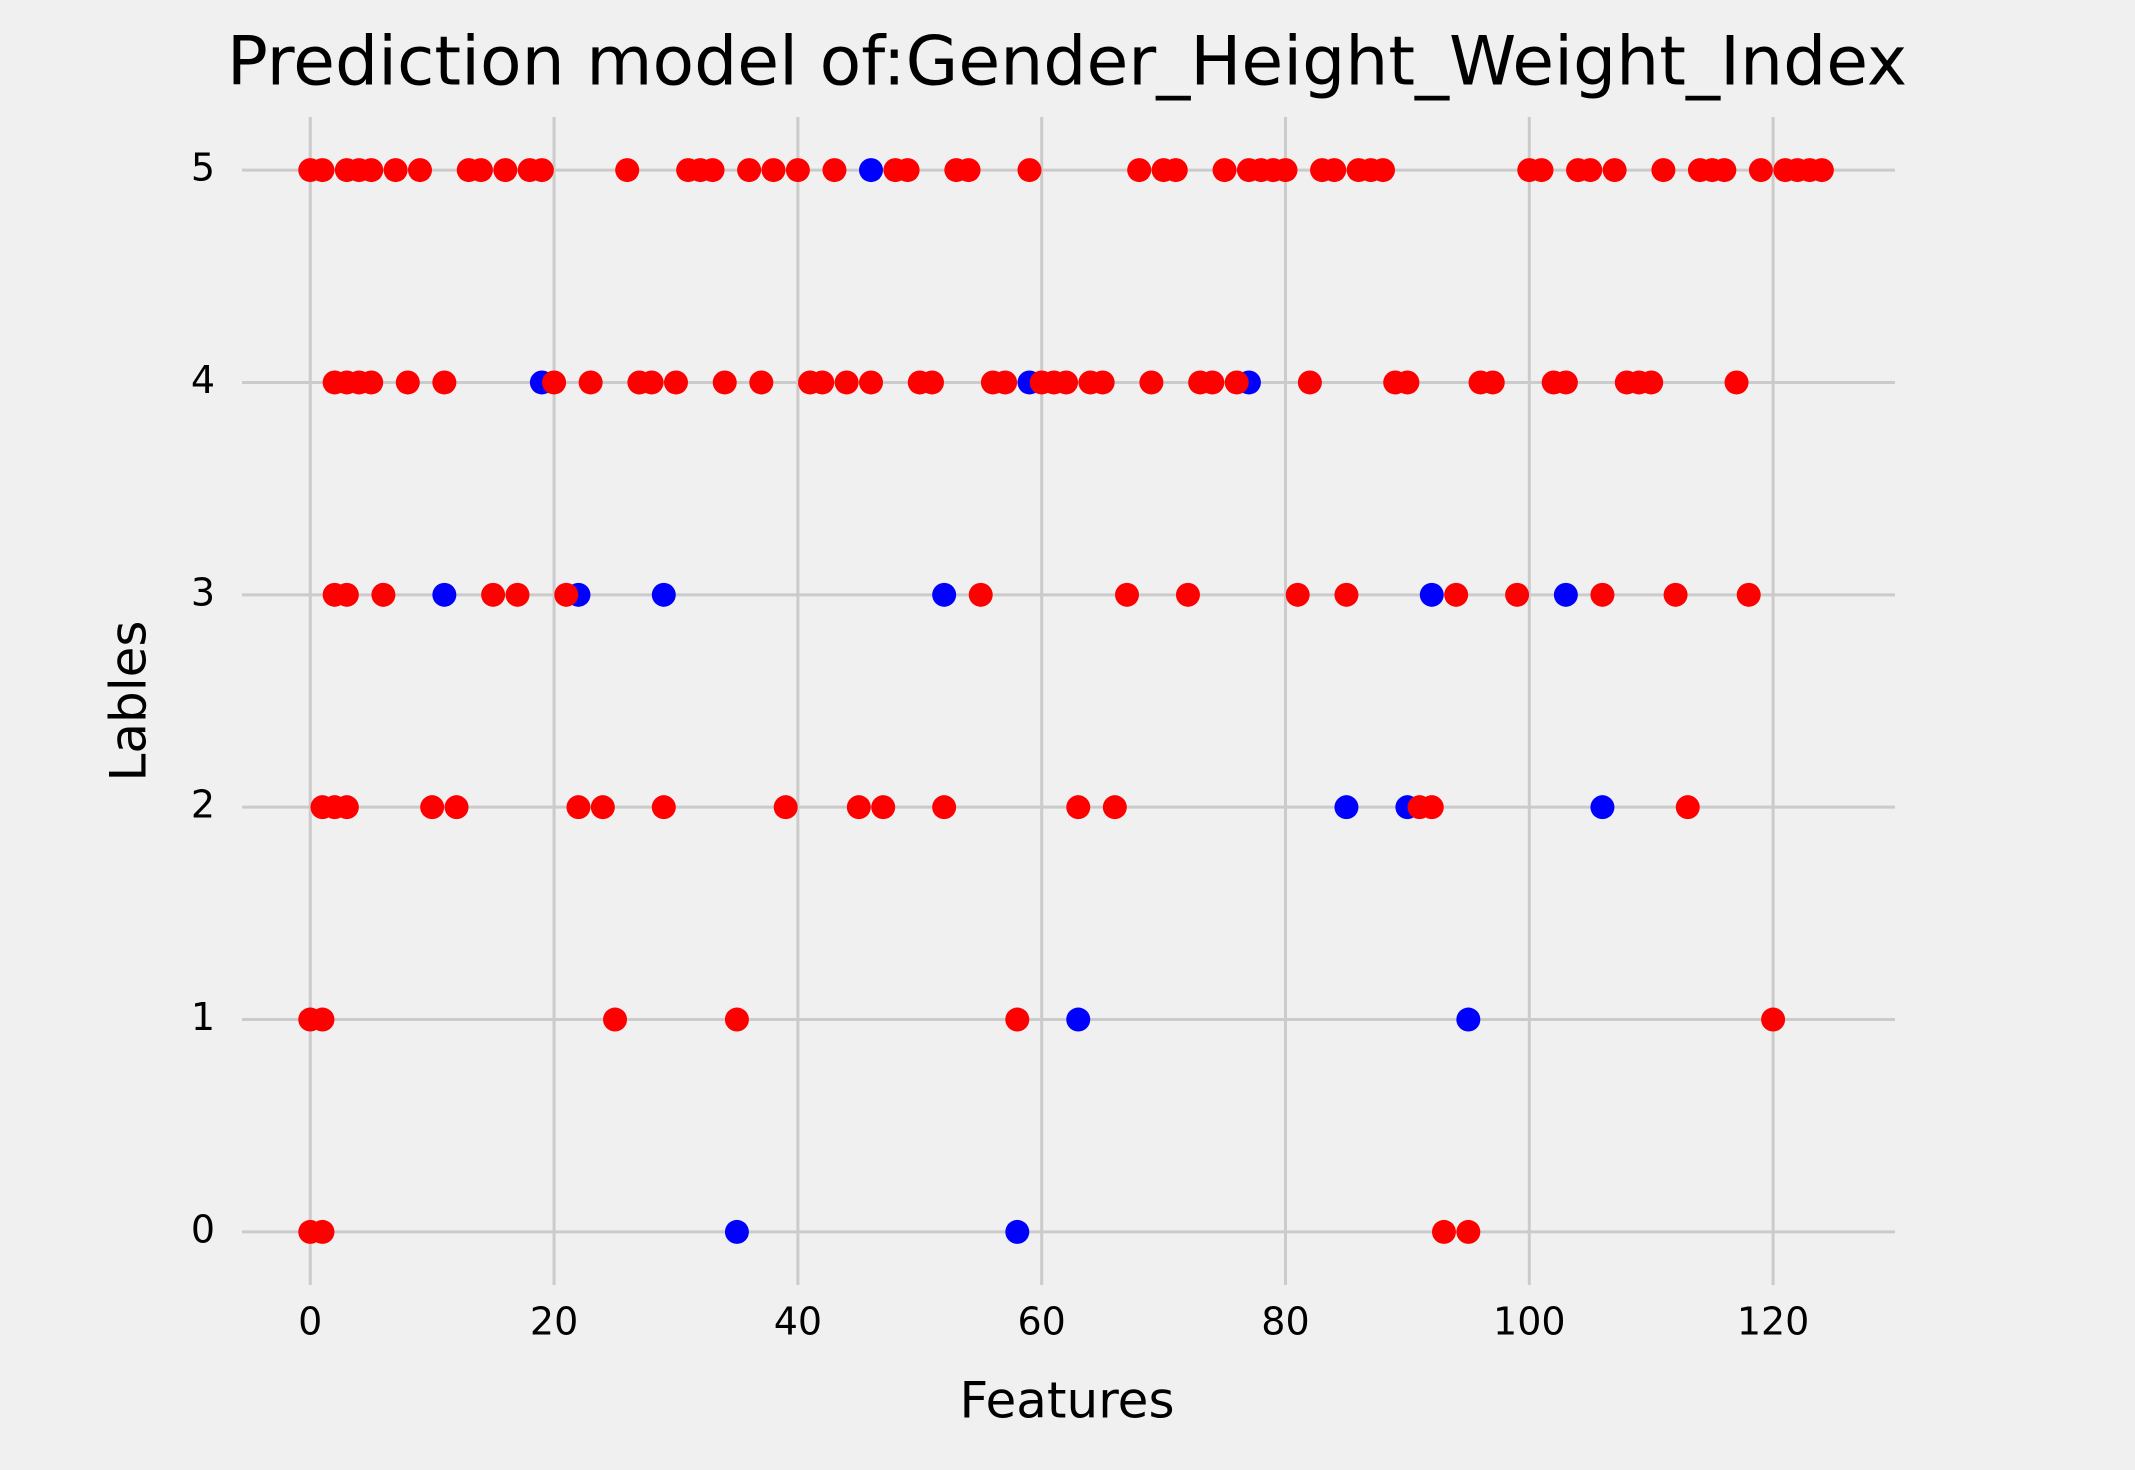 Image resolution: width=2135 pixels, height=1470 pixels. I want to click on x-tick-label: 60, so click(1042, 1322).